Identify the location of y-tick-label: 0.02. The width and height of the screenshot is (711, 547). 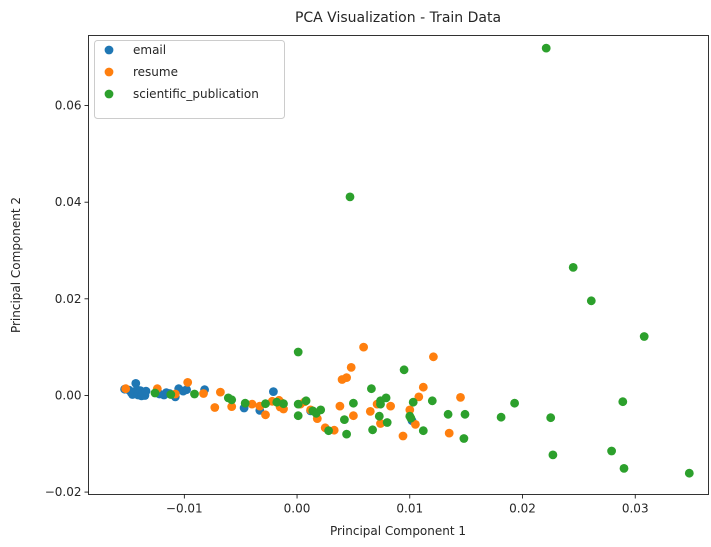
(68, 299).